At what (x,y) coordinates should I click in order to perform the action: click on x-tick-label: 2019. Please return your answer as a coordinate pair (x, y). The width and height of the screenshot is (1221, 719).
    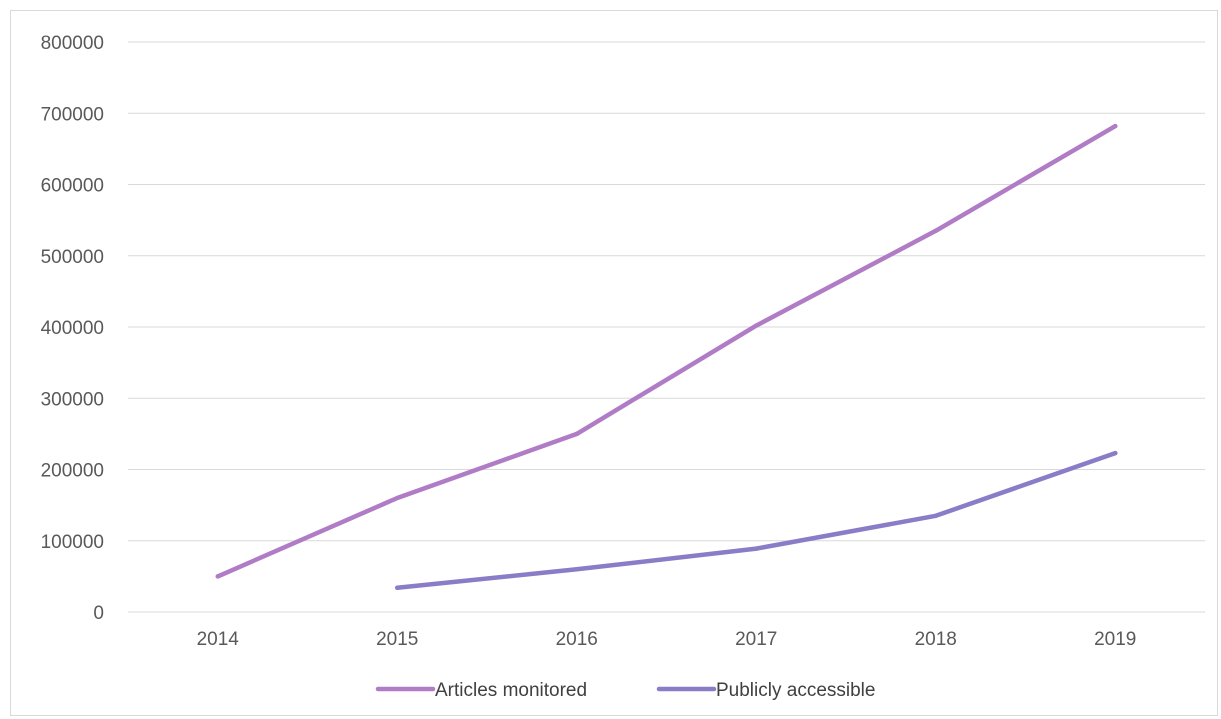
    Looking at the image, I should click on (1115, 639).